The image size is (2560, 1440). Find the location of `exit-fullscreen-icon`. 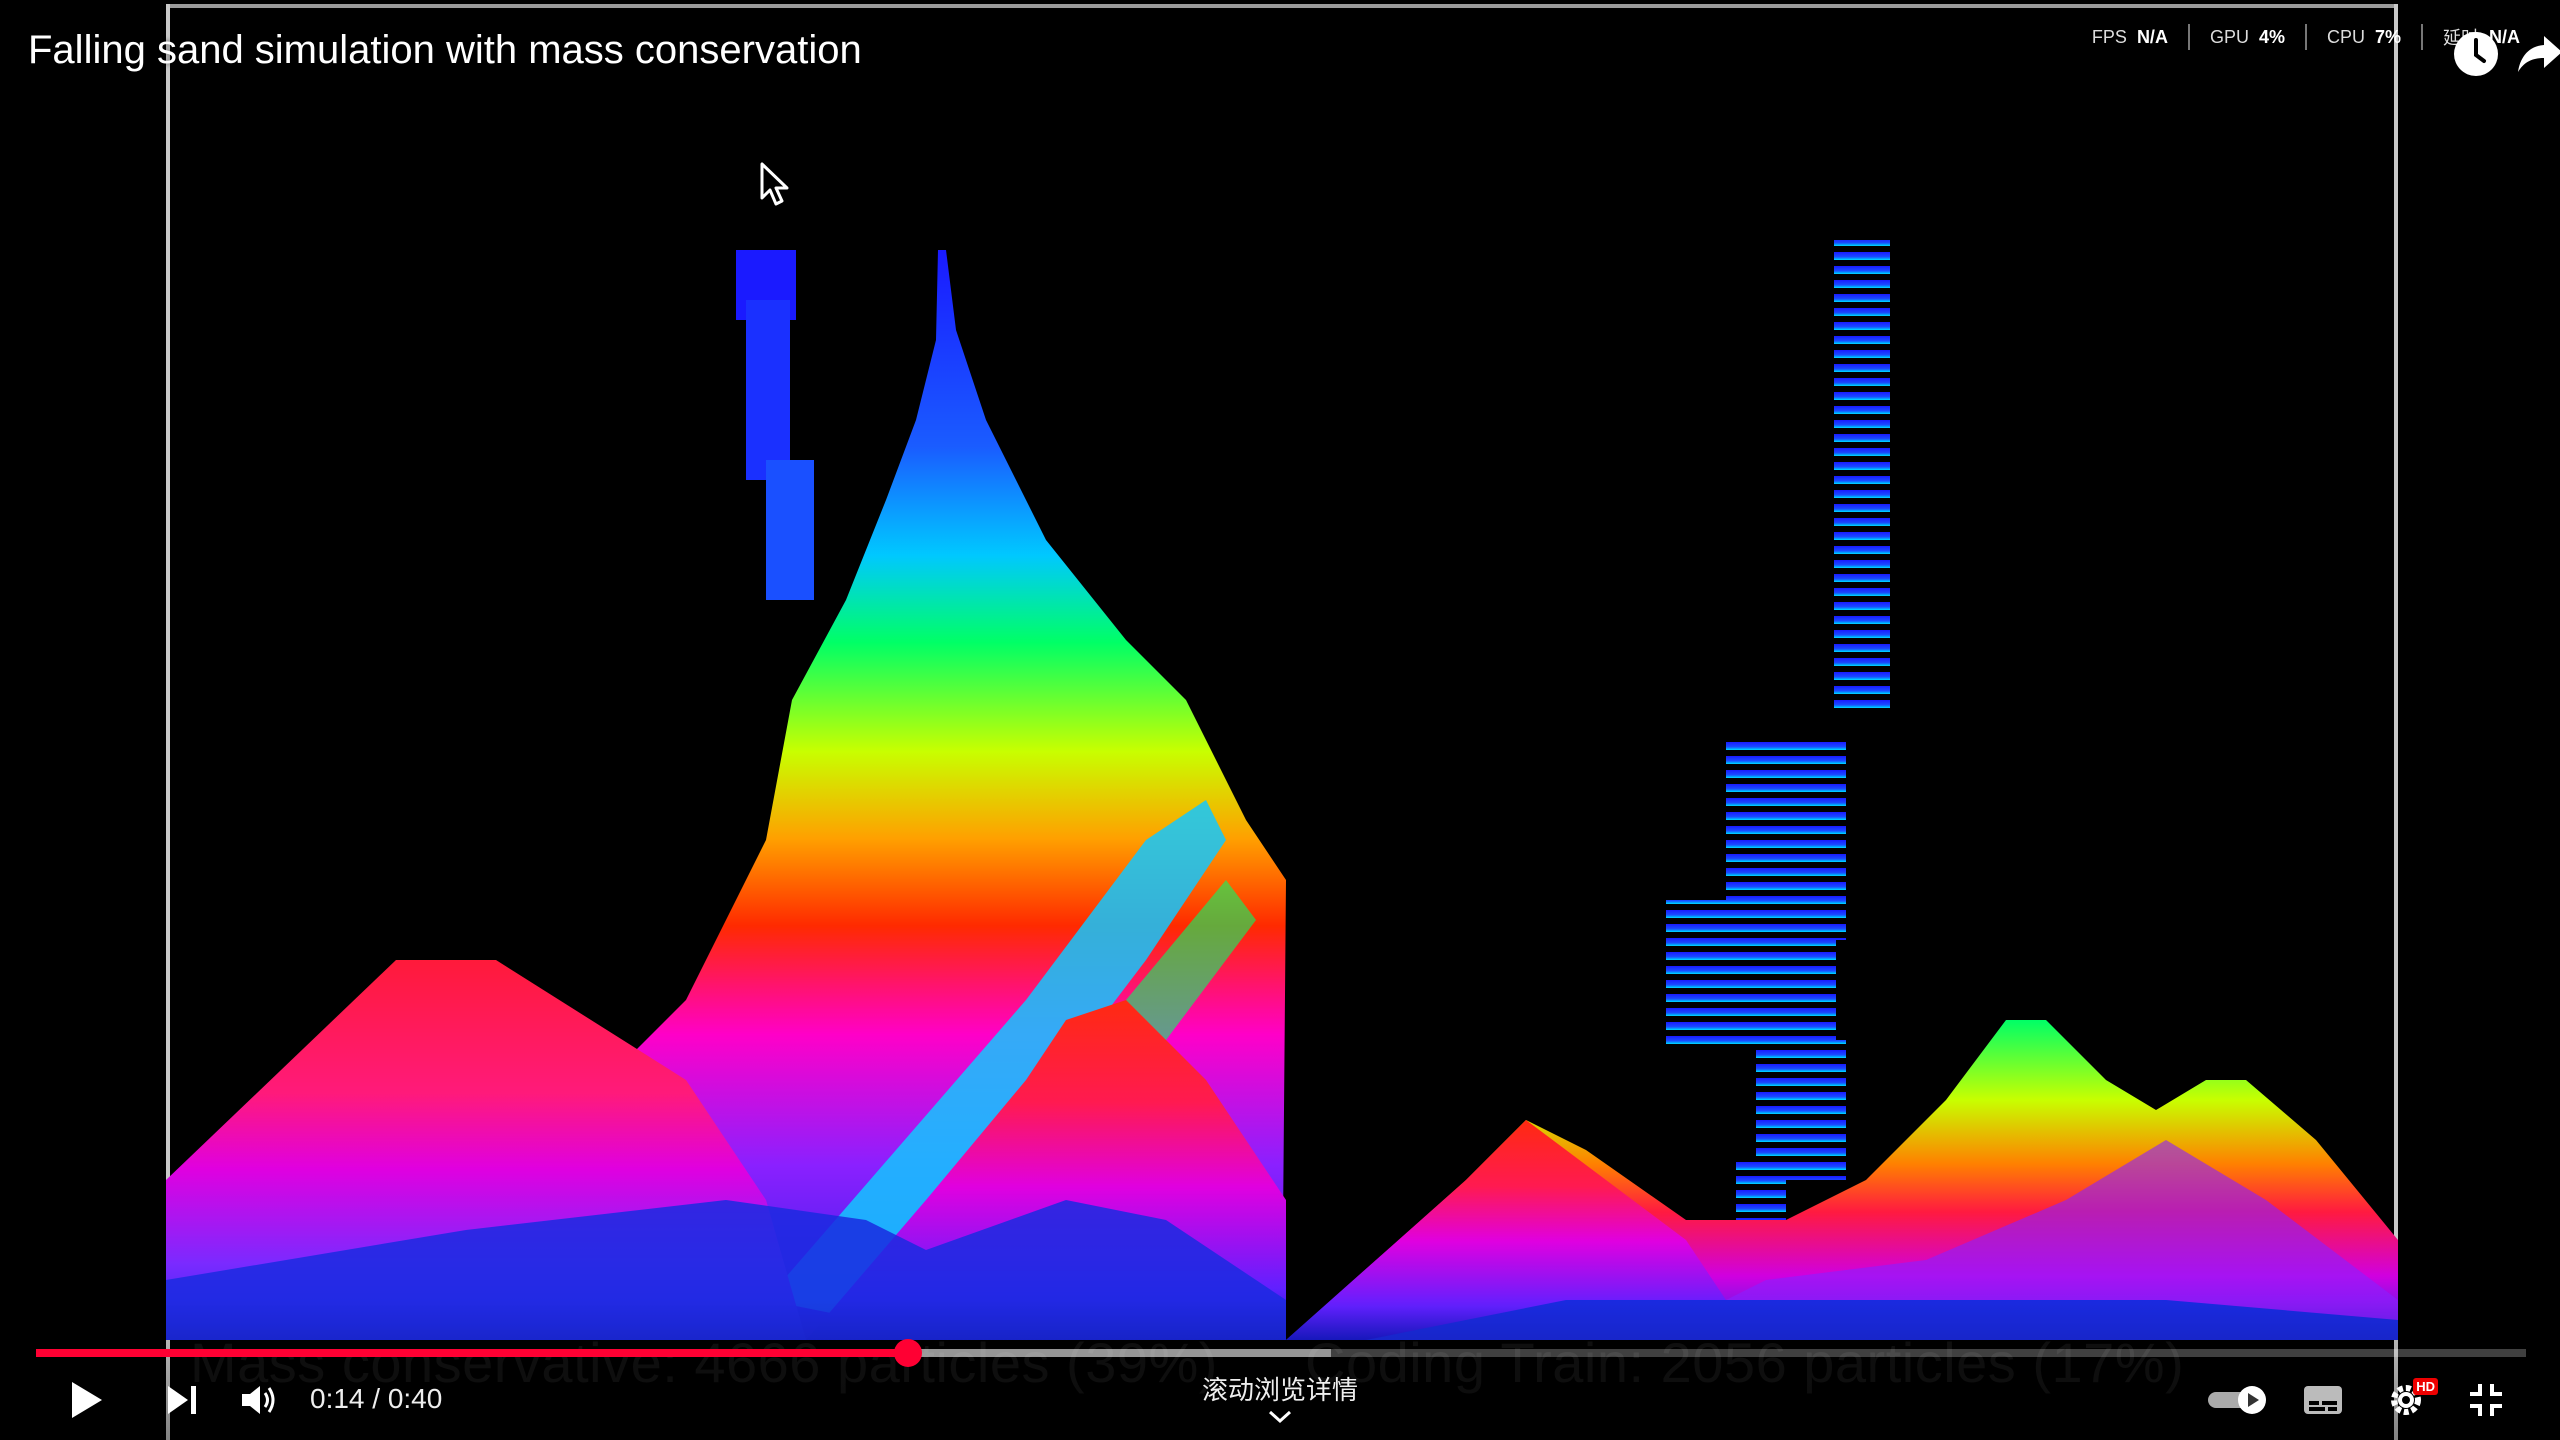

exit-fullscreen-icon is located at coordinates (2486, 1400).